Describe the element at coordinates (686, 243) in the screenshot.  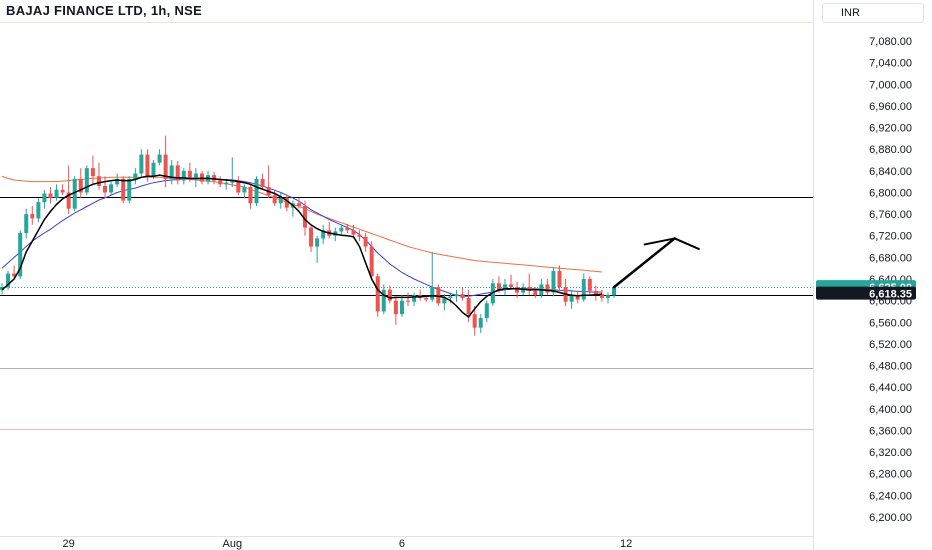
I see `projection-arrow-head-bottom` at that location.